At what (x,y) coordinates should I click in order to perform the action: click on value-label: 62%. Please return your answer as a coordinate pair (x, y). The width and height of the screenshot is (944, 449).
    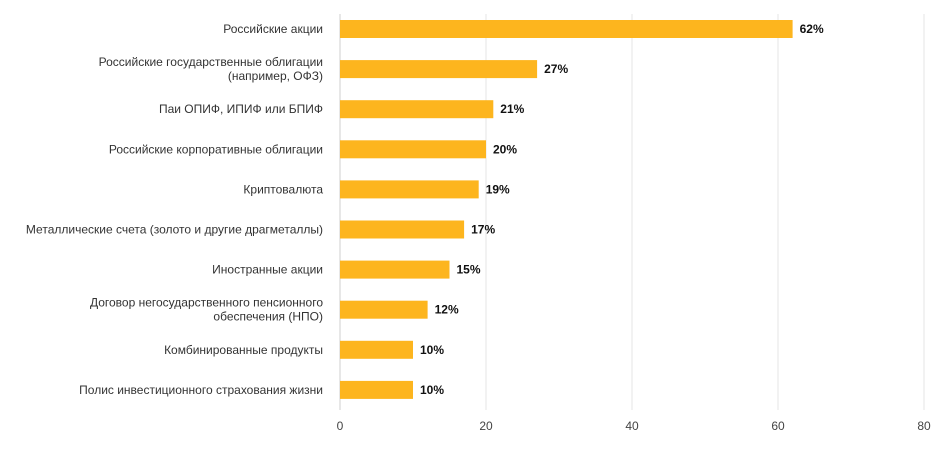
    Looking at the image, I should click on (812, 29).